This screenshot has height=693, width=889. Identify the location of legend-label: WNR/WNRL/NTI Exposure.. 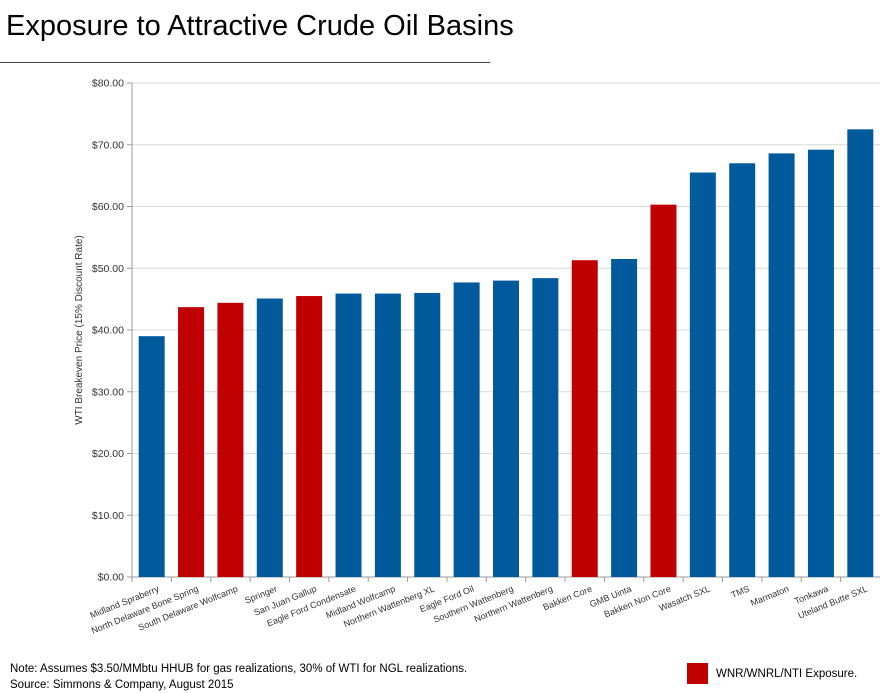
(787, 673).